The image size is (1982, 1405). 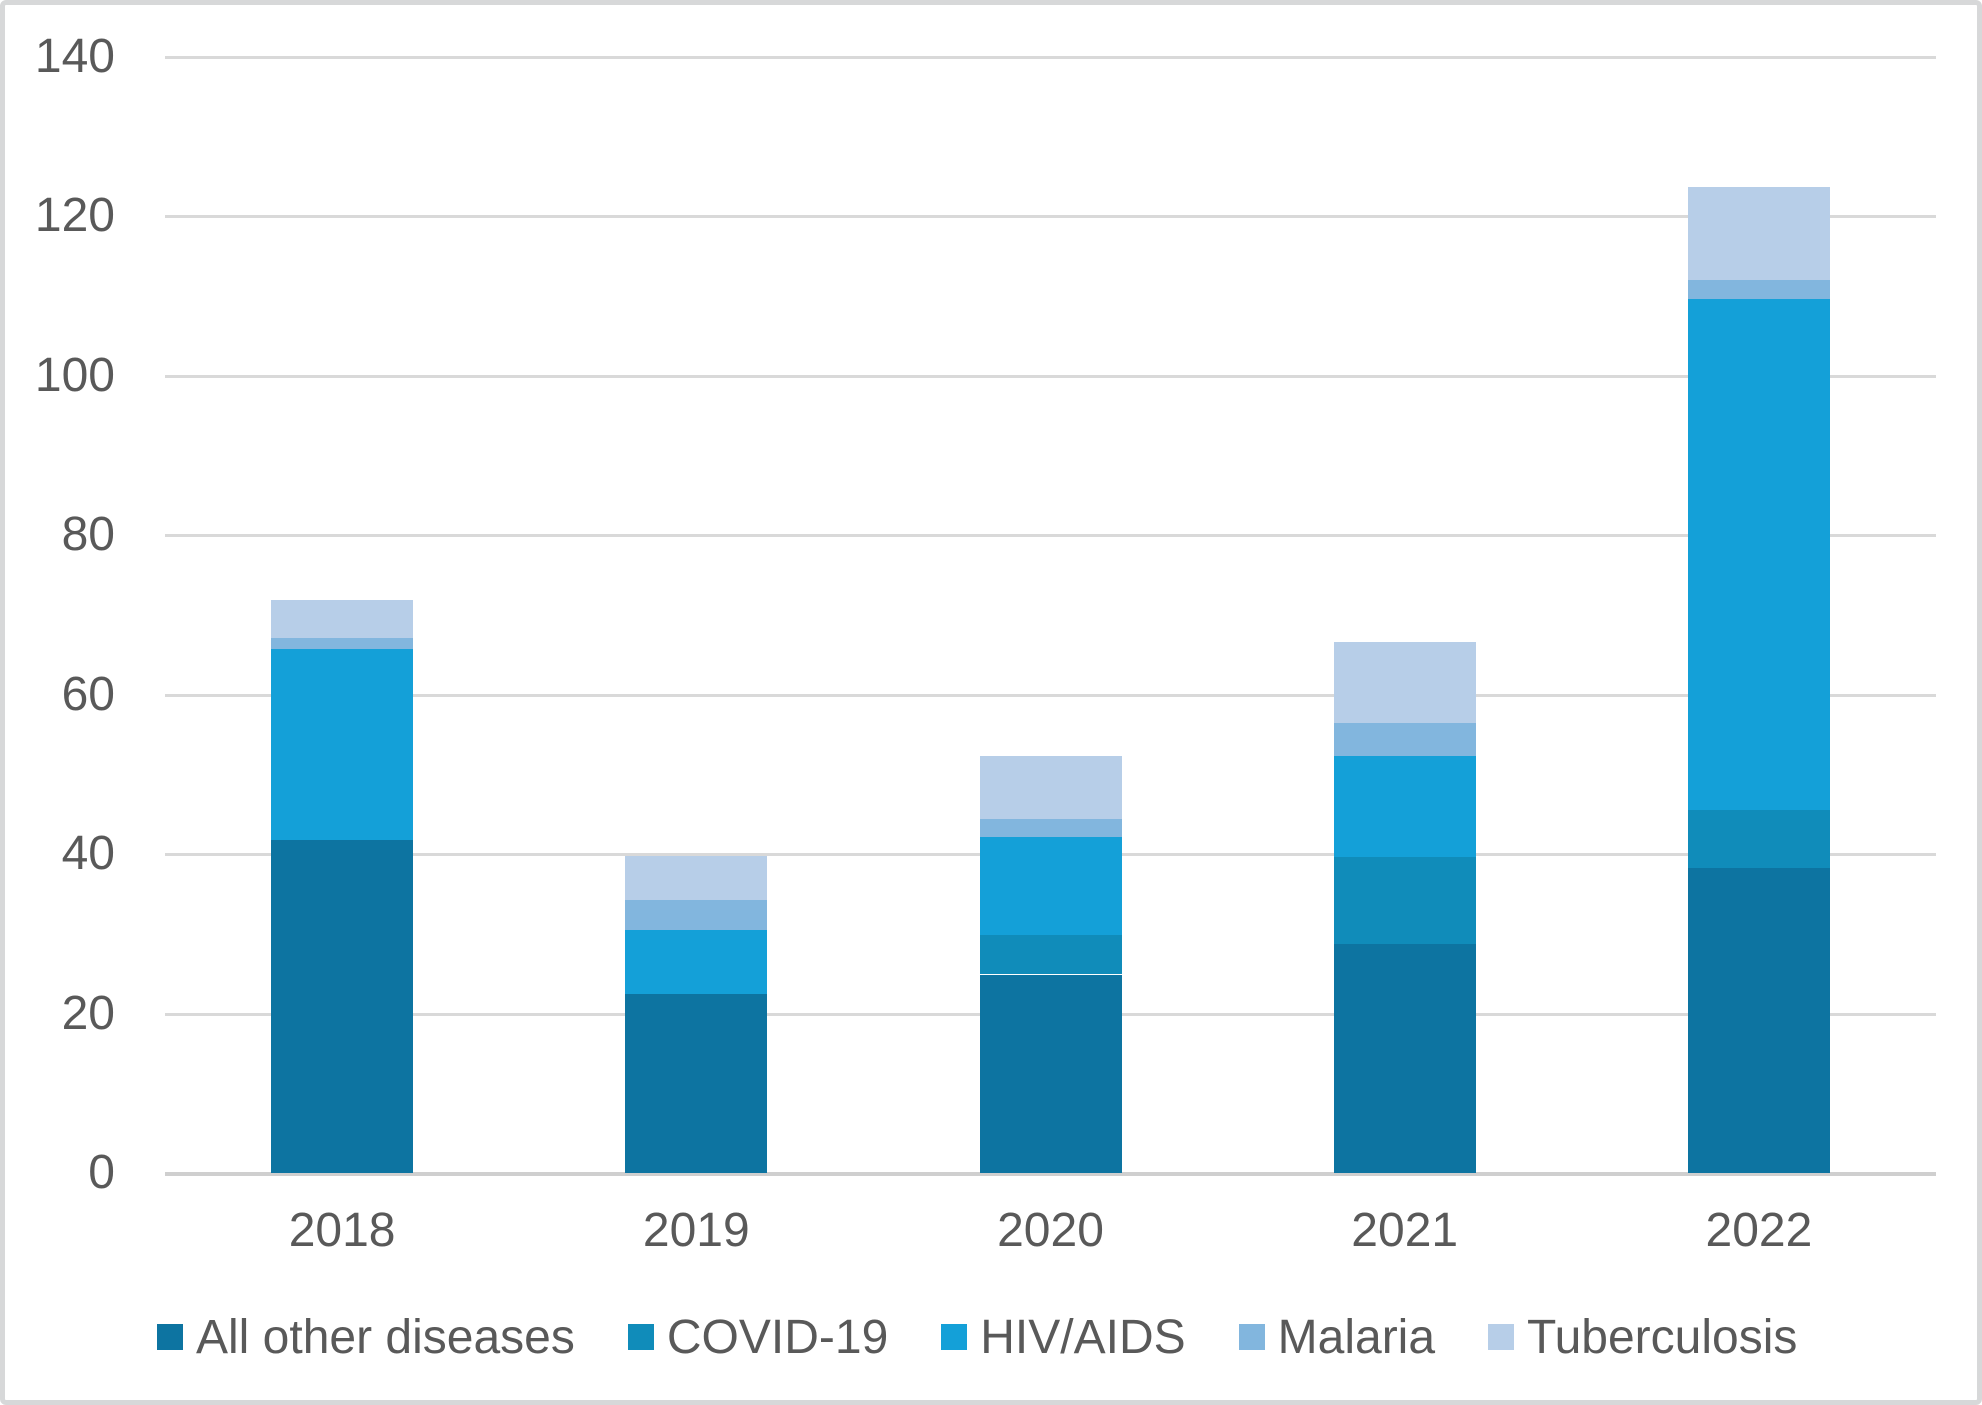 I want to click on legend-swatch-all-other-diseases, so click(x=170, y=1337).